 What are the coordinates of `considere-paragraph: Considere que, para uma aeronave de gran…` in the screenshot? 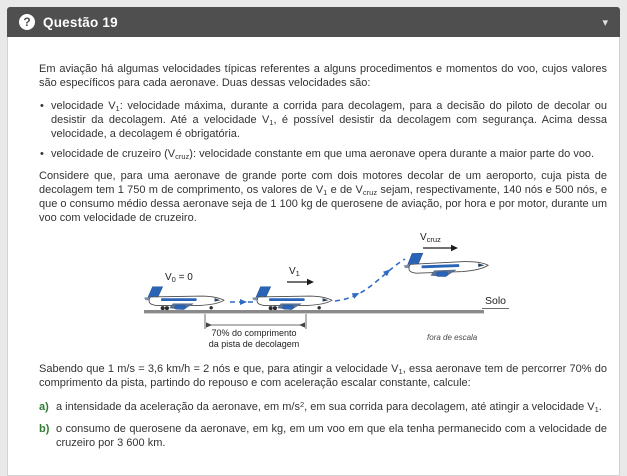 It's located at (323, 196).